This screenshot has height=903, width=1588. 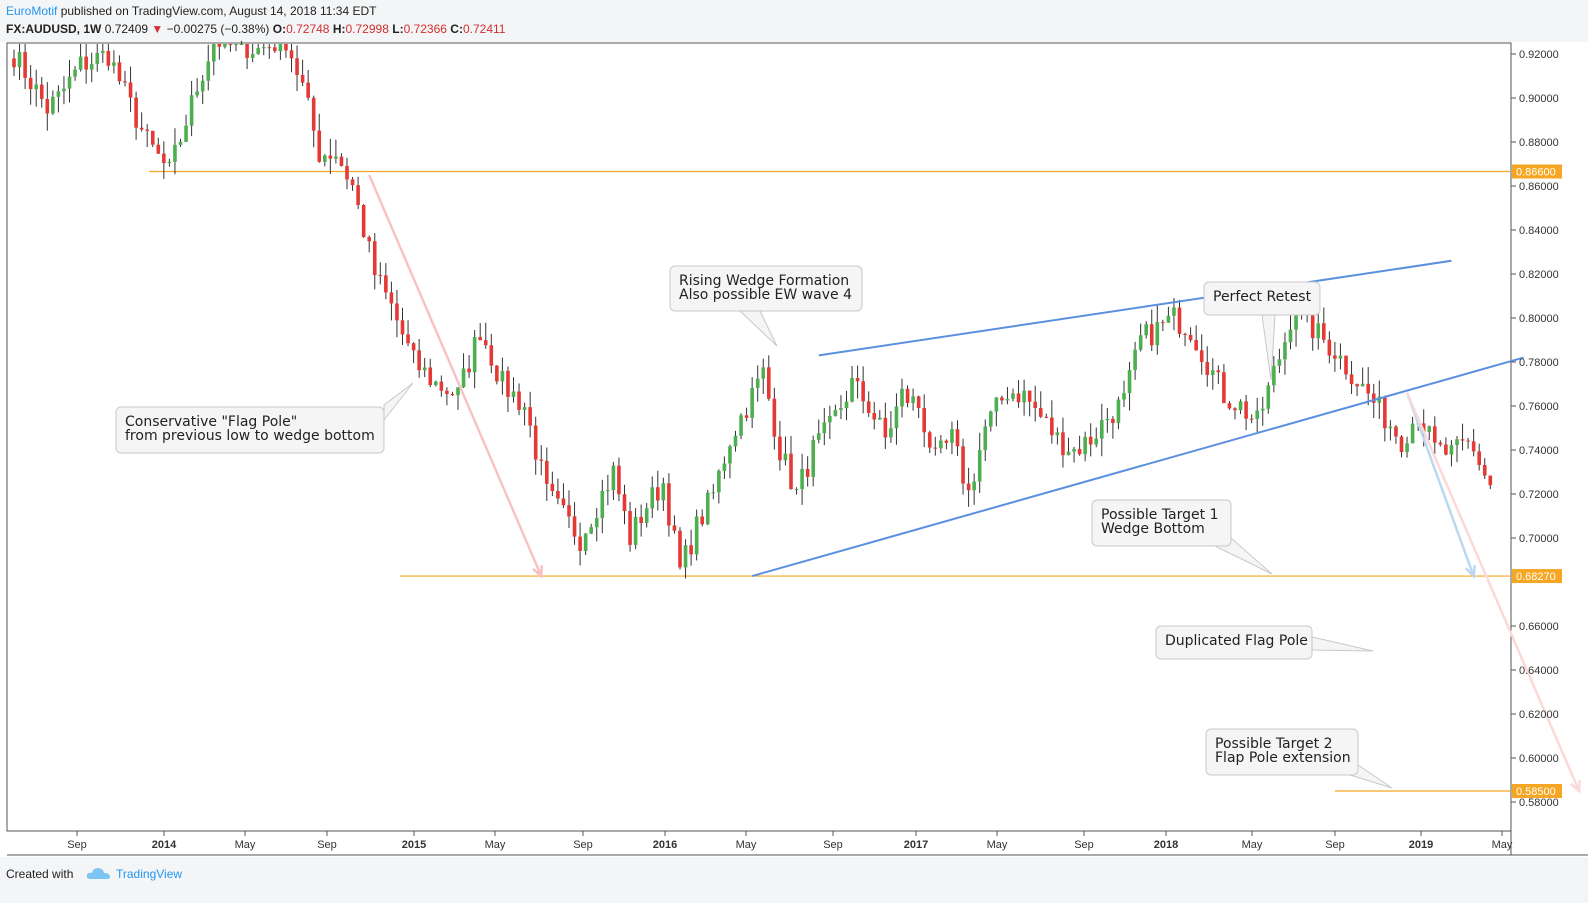 What do you see at coordinates (1537, 171) in the screenshot?
I see `price-level-tag` at bounding box center [1537, 171].